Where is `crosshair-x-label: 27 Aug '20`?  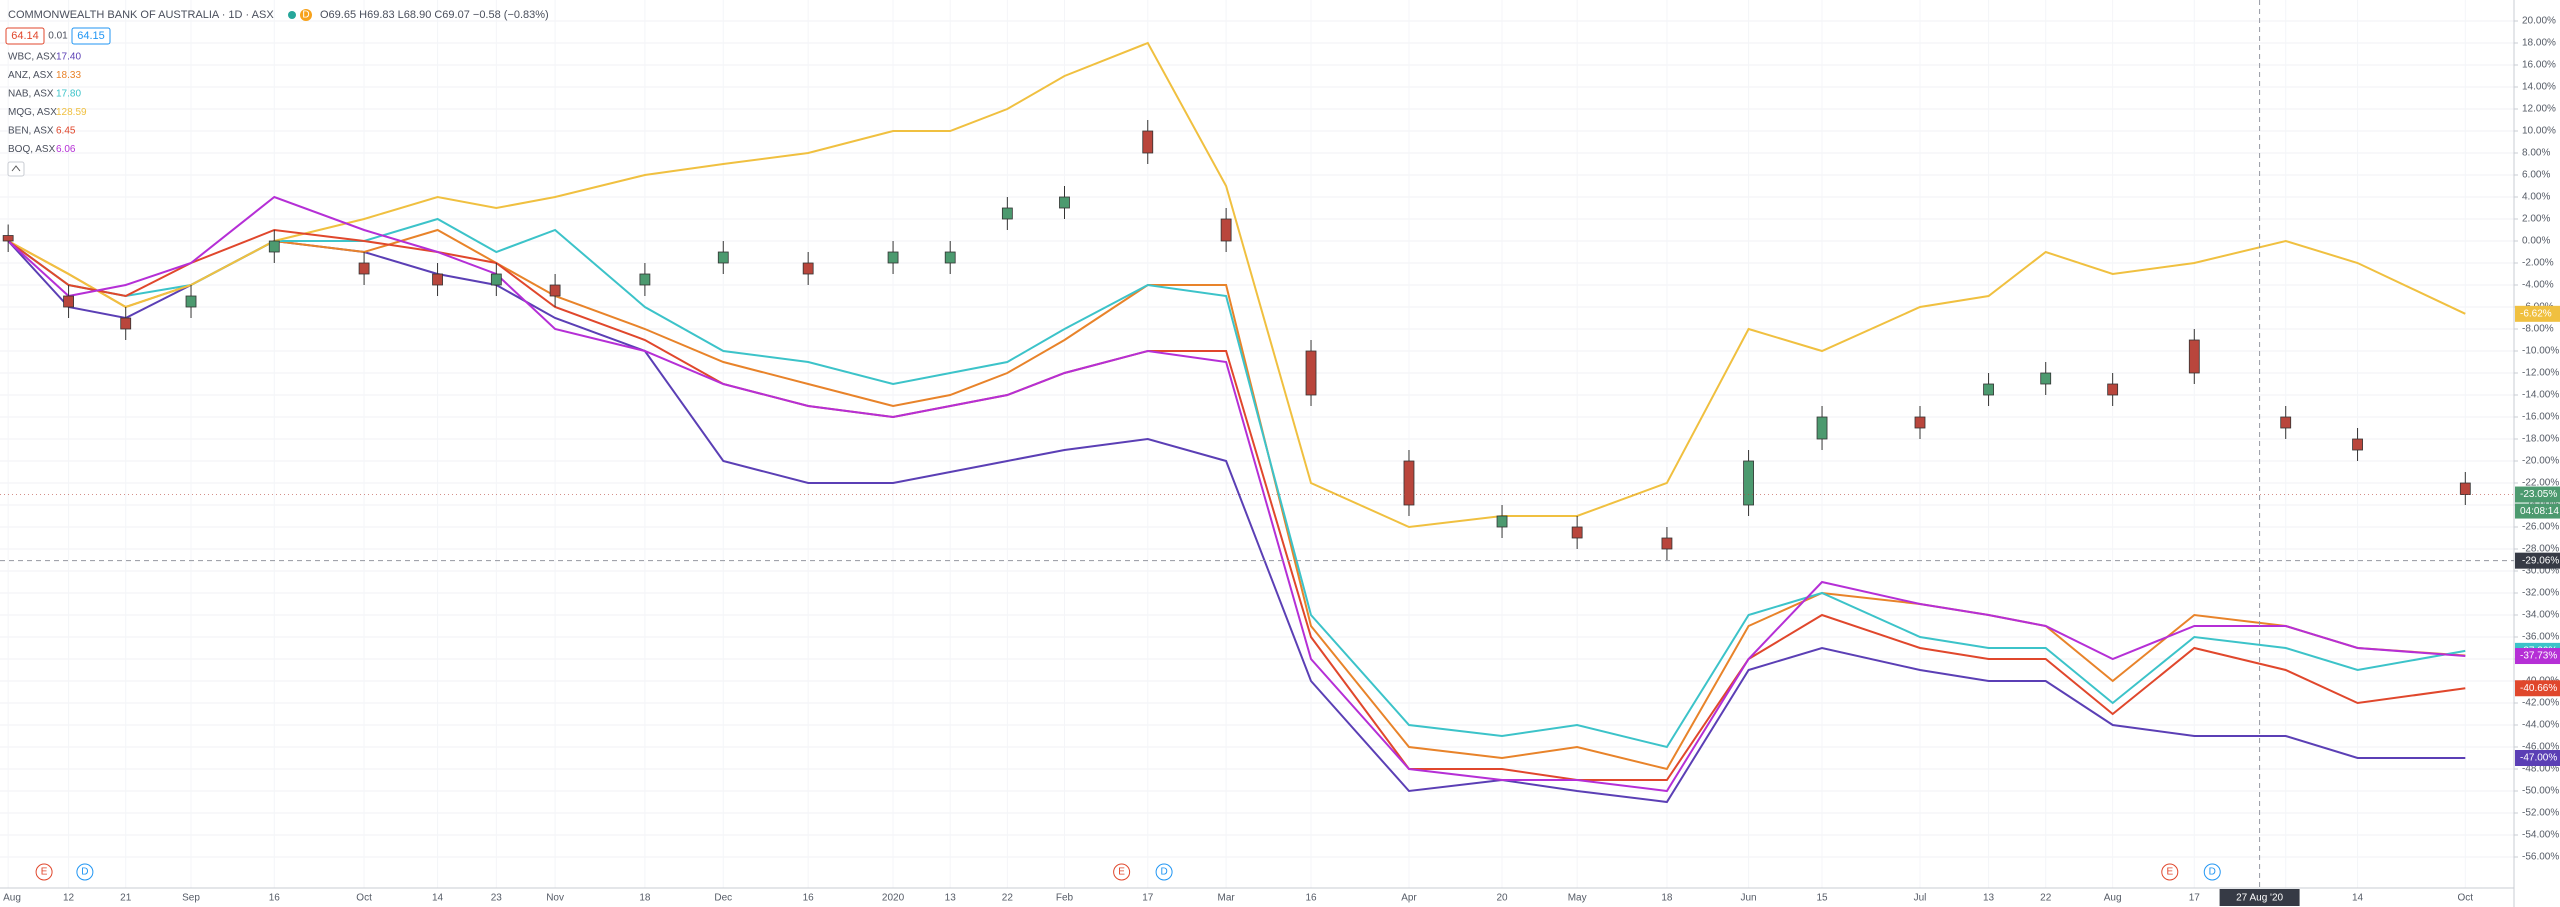 crosshair-x-label: 27 Aug '20 is located at coordinates (2259, 898).